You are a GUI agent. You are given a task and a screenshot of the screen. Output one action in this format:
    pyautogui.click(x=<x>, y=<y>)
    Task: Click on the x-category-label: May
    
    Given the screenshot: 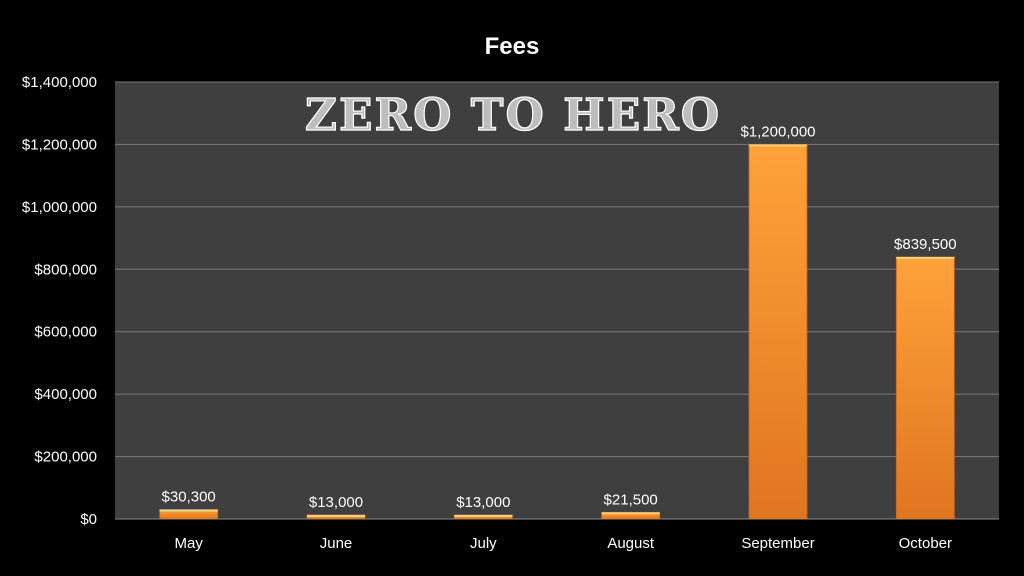 What is the action you would take?
    pyautogui.click(x=188, y=543)
    